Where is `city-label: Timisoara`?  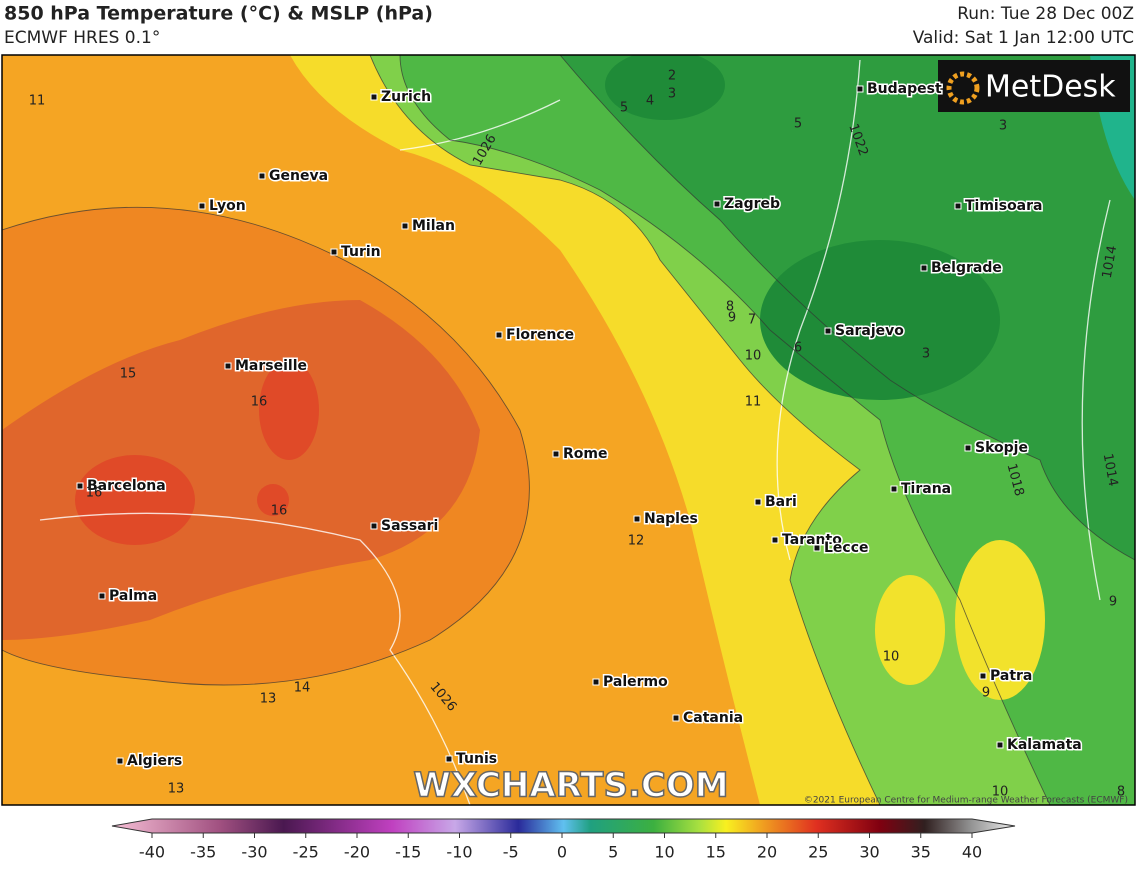
city-label: Timisoara is located at coordinates (1004, 206).